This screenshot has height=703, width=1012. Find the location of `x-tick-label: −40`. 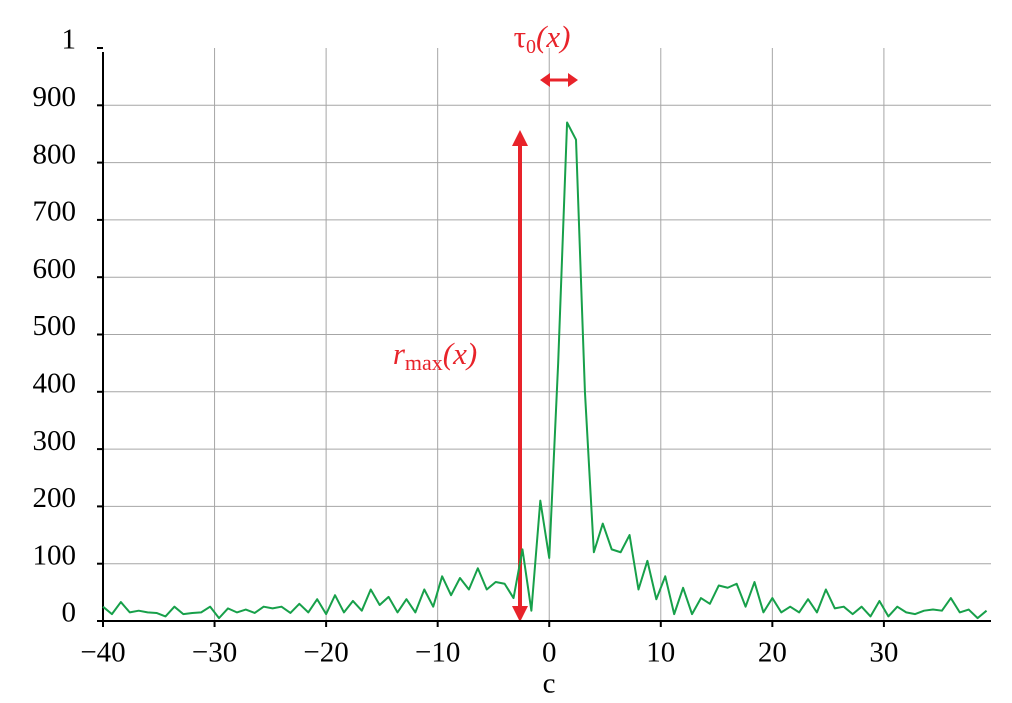

x-tick-label: −40 is located at coordinates (102, 653).